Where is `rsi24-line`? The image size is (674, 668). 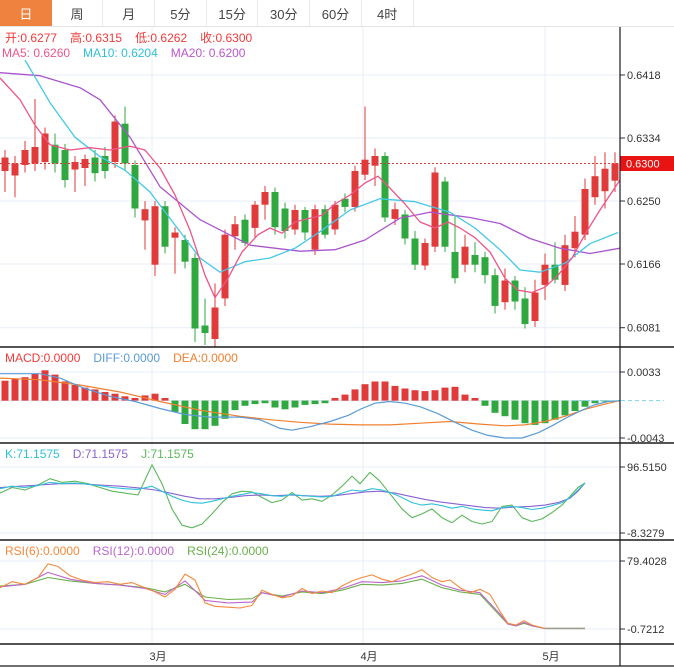
rsi24-line is located at coordinates (273, 602).